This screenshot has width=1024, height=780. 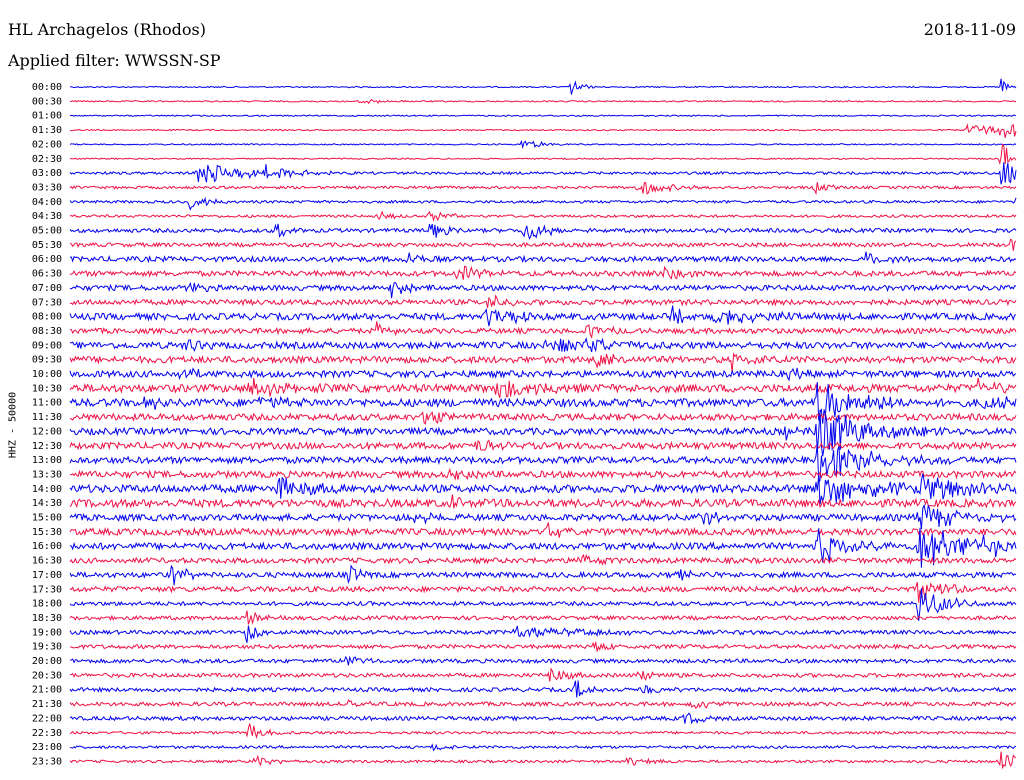 What do you see at coordinates (47, 130) in the screenshot?
I see `row-label: 01:30` at bounding box center [47, 130].